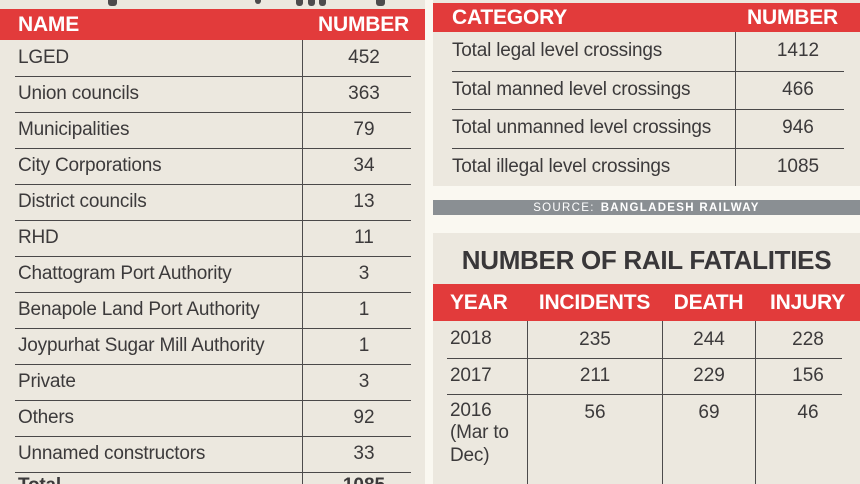 Image resolution: width=860 pixels, height=484 pixels. What do you see at coordinates (479, 302) in the screenshot?
I see `column-header-year: YEAR` at bounding box center [479, 302].